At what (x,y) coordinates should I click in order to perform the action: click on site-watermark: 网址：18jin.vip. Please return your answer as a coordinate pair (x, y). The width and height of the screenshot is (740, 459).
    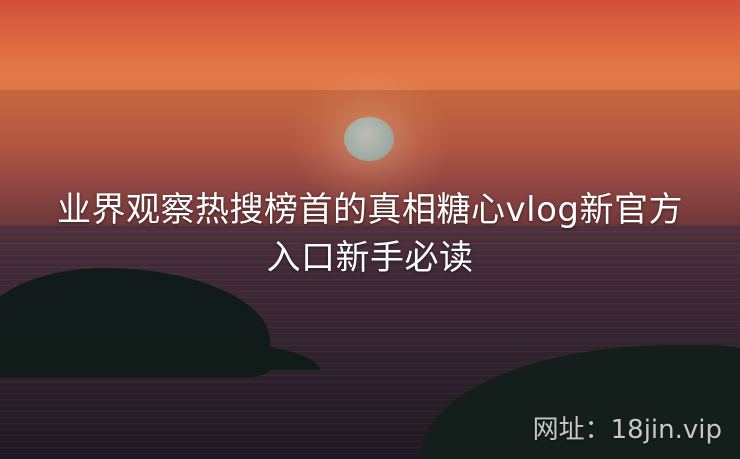
    Looking at the image, I should click on (627, 430).